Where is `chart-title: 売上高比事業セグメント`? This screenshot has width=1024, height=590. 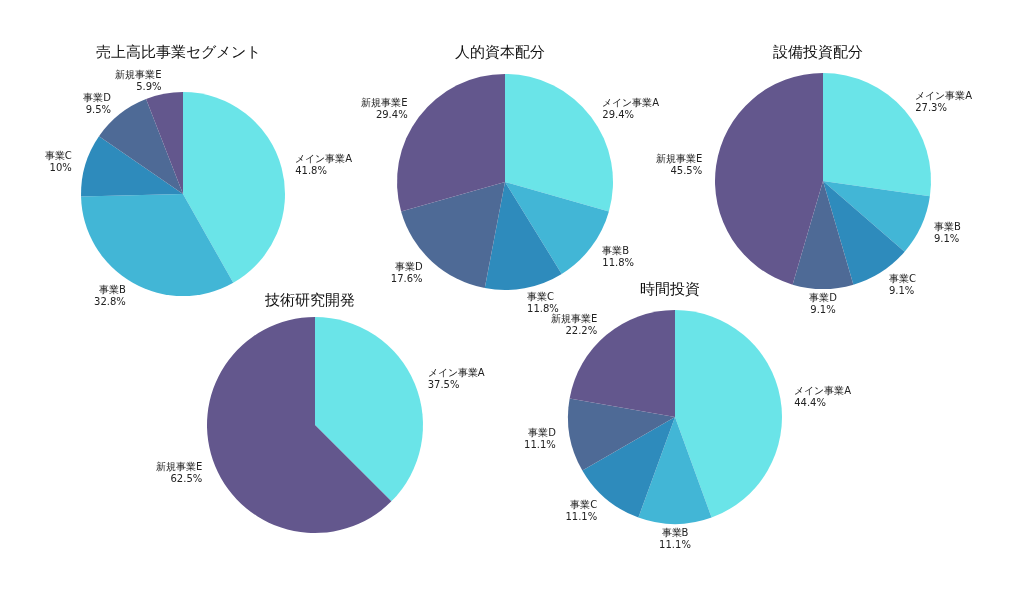 chart-title: 売上高比事業セグメント is located at coordinates (178, 52).